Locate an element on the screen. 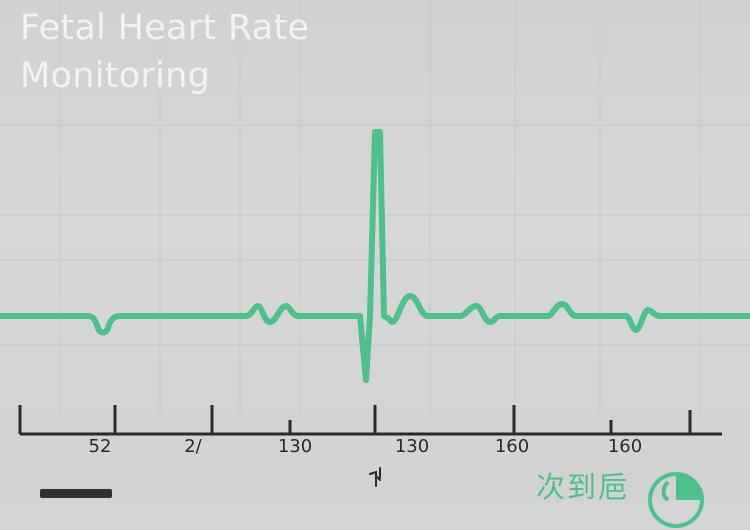 Image resolution: width=750 pixels, height=530 pixels. title-line-1: Fetal Heart Rate is located at coordinates (165, 28).